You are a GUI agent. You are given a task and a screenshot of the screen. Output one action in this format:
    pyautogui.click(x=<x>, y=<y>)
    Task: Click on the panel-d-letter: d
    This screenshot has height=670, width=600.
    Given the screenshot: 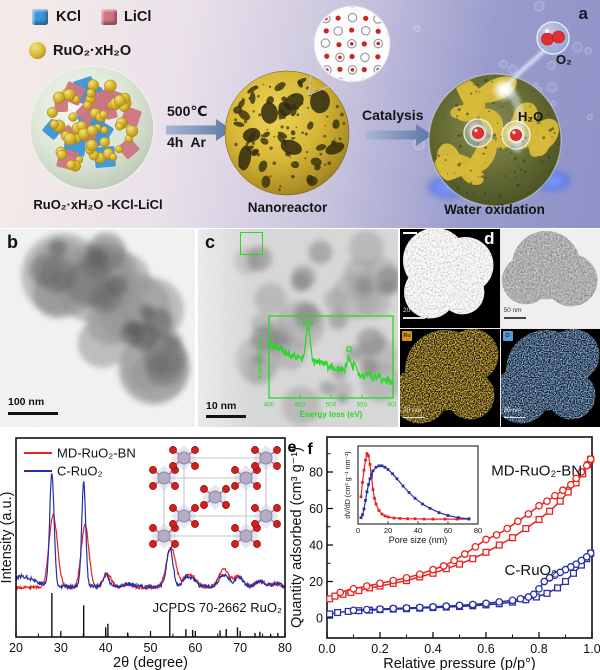 What is the action you would take?
    pyautogui.click(x=489, y=238)
    